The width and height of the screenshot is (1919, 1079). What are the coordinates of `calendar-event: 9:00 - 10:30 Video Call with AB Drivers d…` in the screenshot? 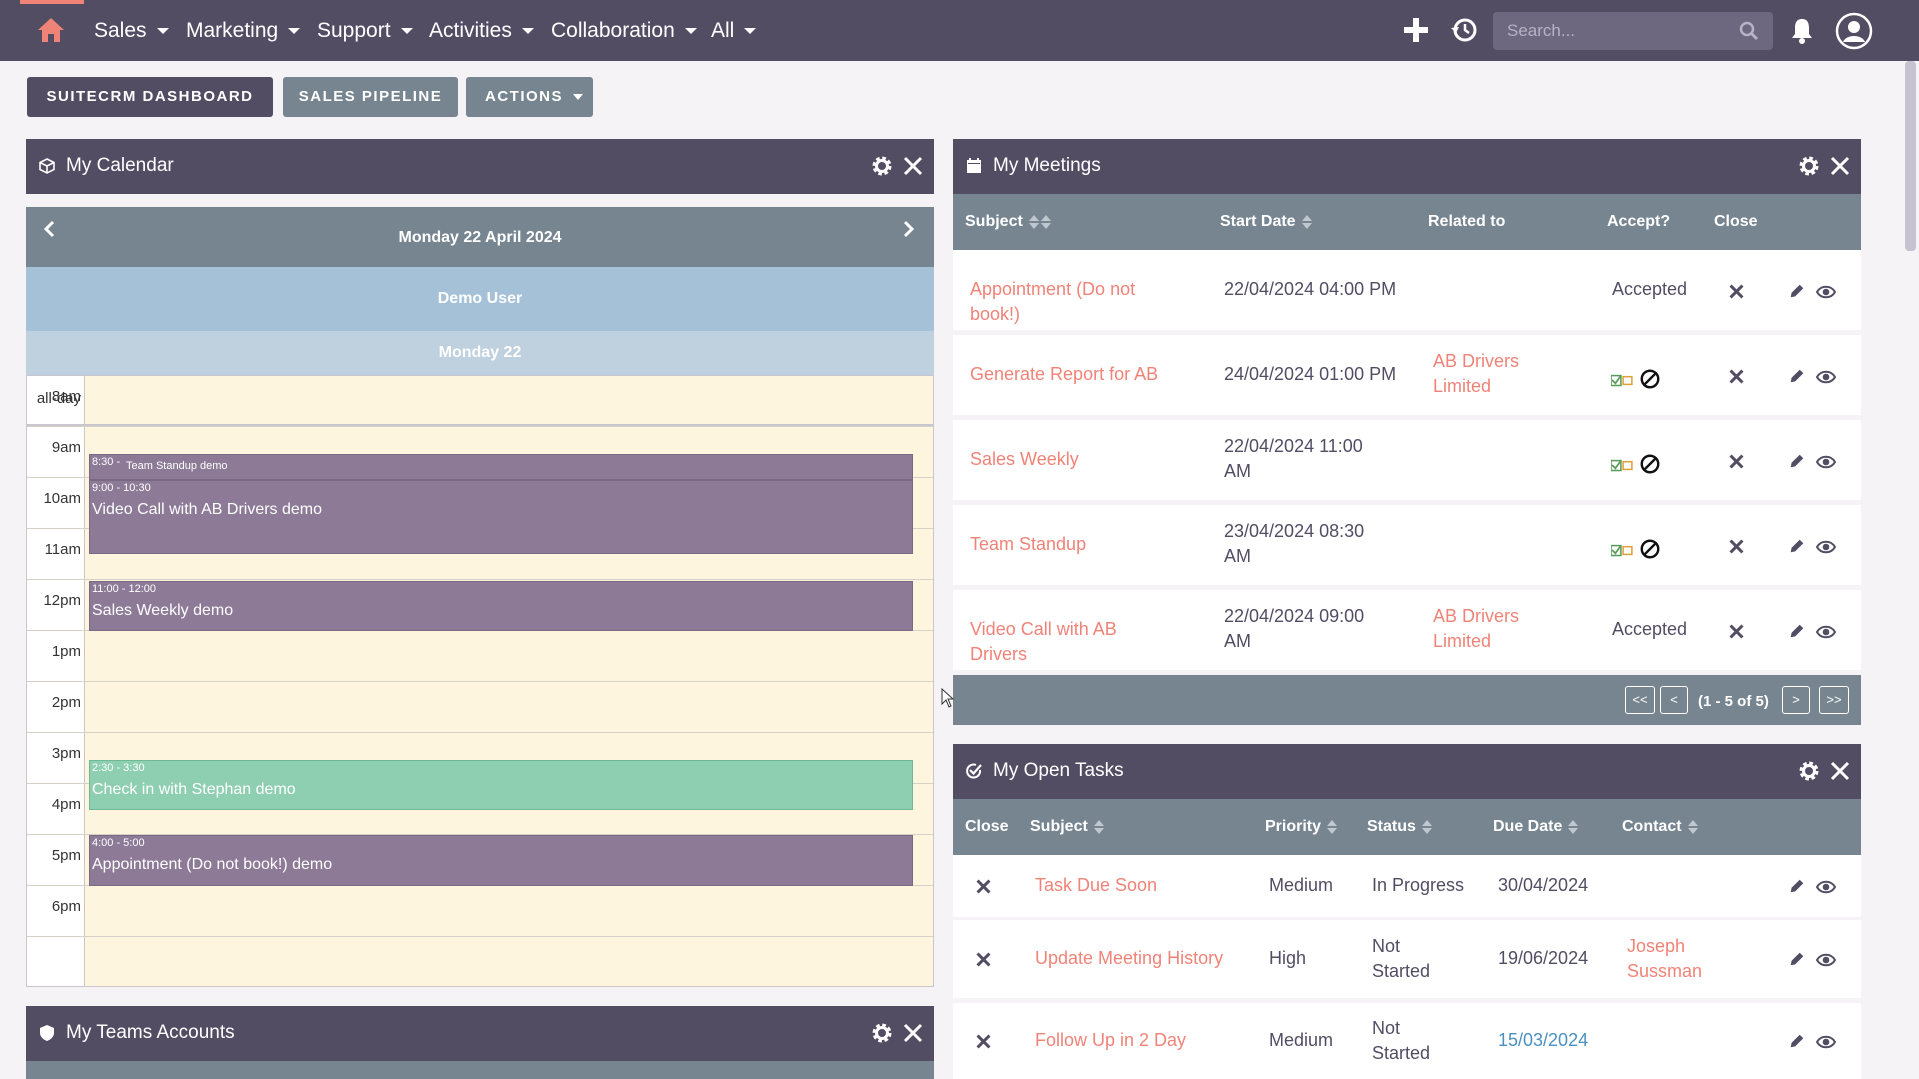 It's located at (501, 517).